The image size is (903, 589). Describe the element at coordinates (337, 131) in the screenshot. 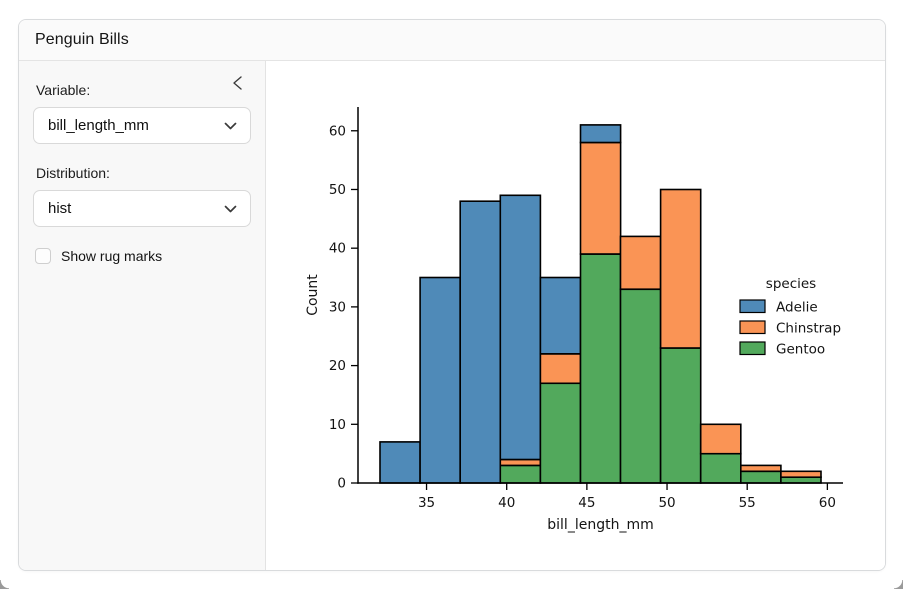

I see `y-tick-label: 60` at that location.